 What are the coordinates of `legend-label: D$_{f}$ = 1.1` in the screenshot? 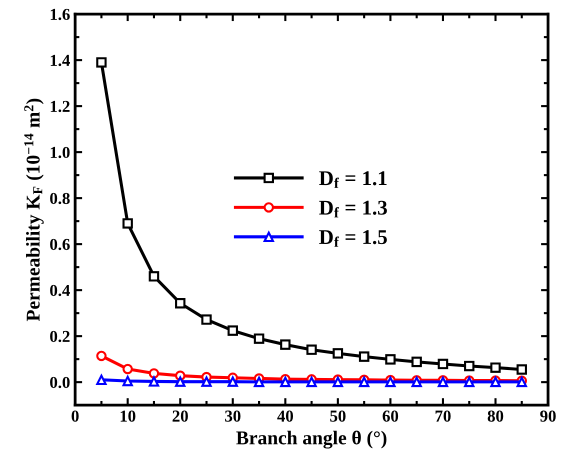 It's located at (353, 179).